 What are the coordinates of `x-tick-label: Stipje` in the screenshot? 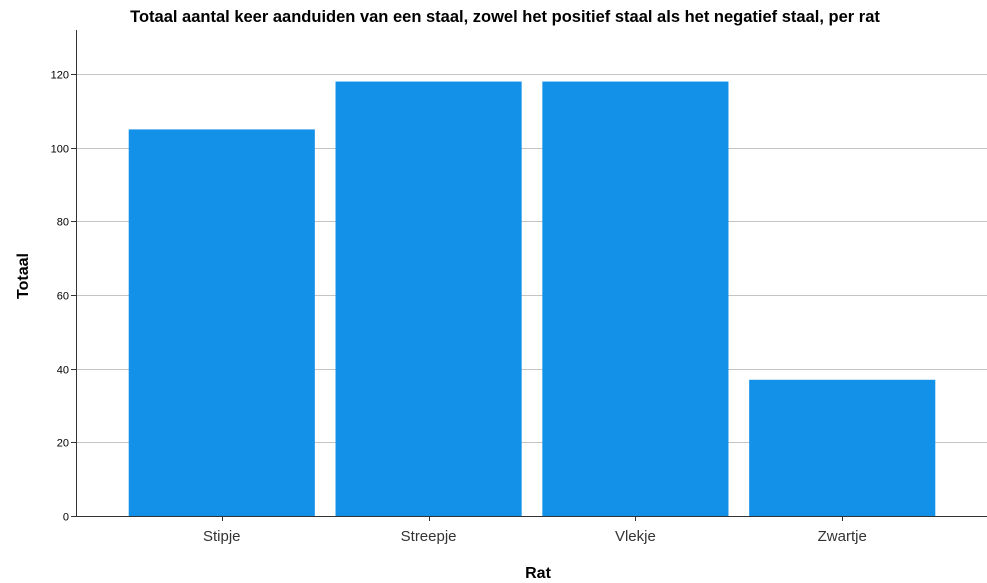 It's located at (222, 536).